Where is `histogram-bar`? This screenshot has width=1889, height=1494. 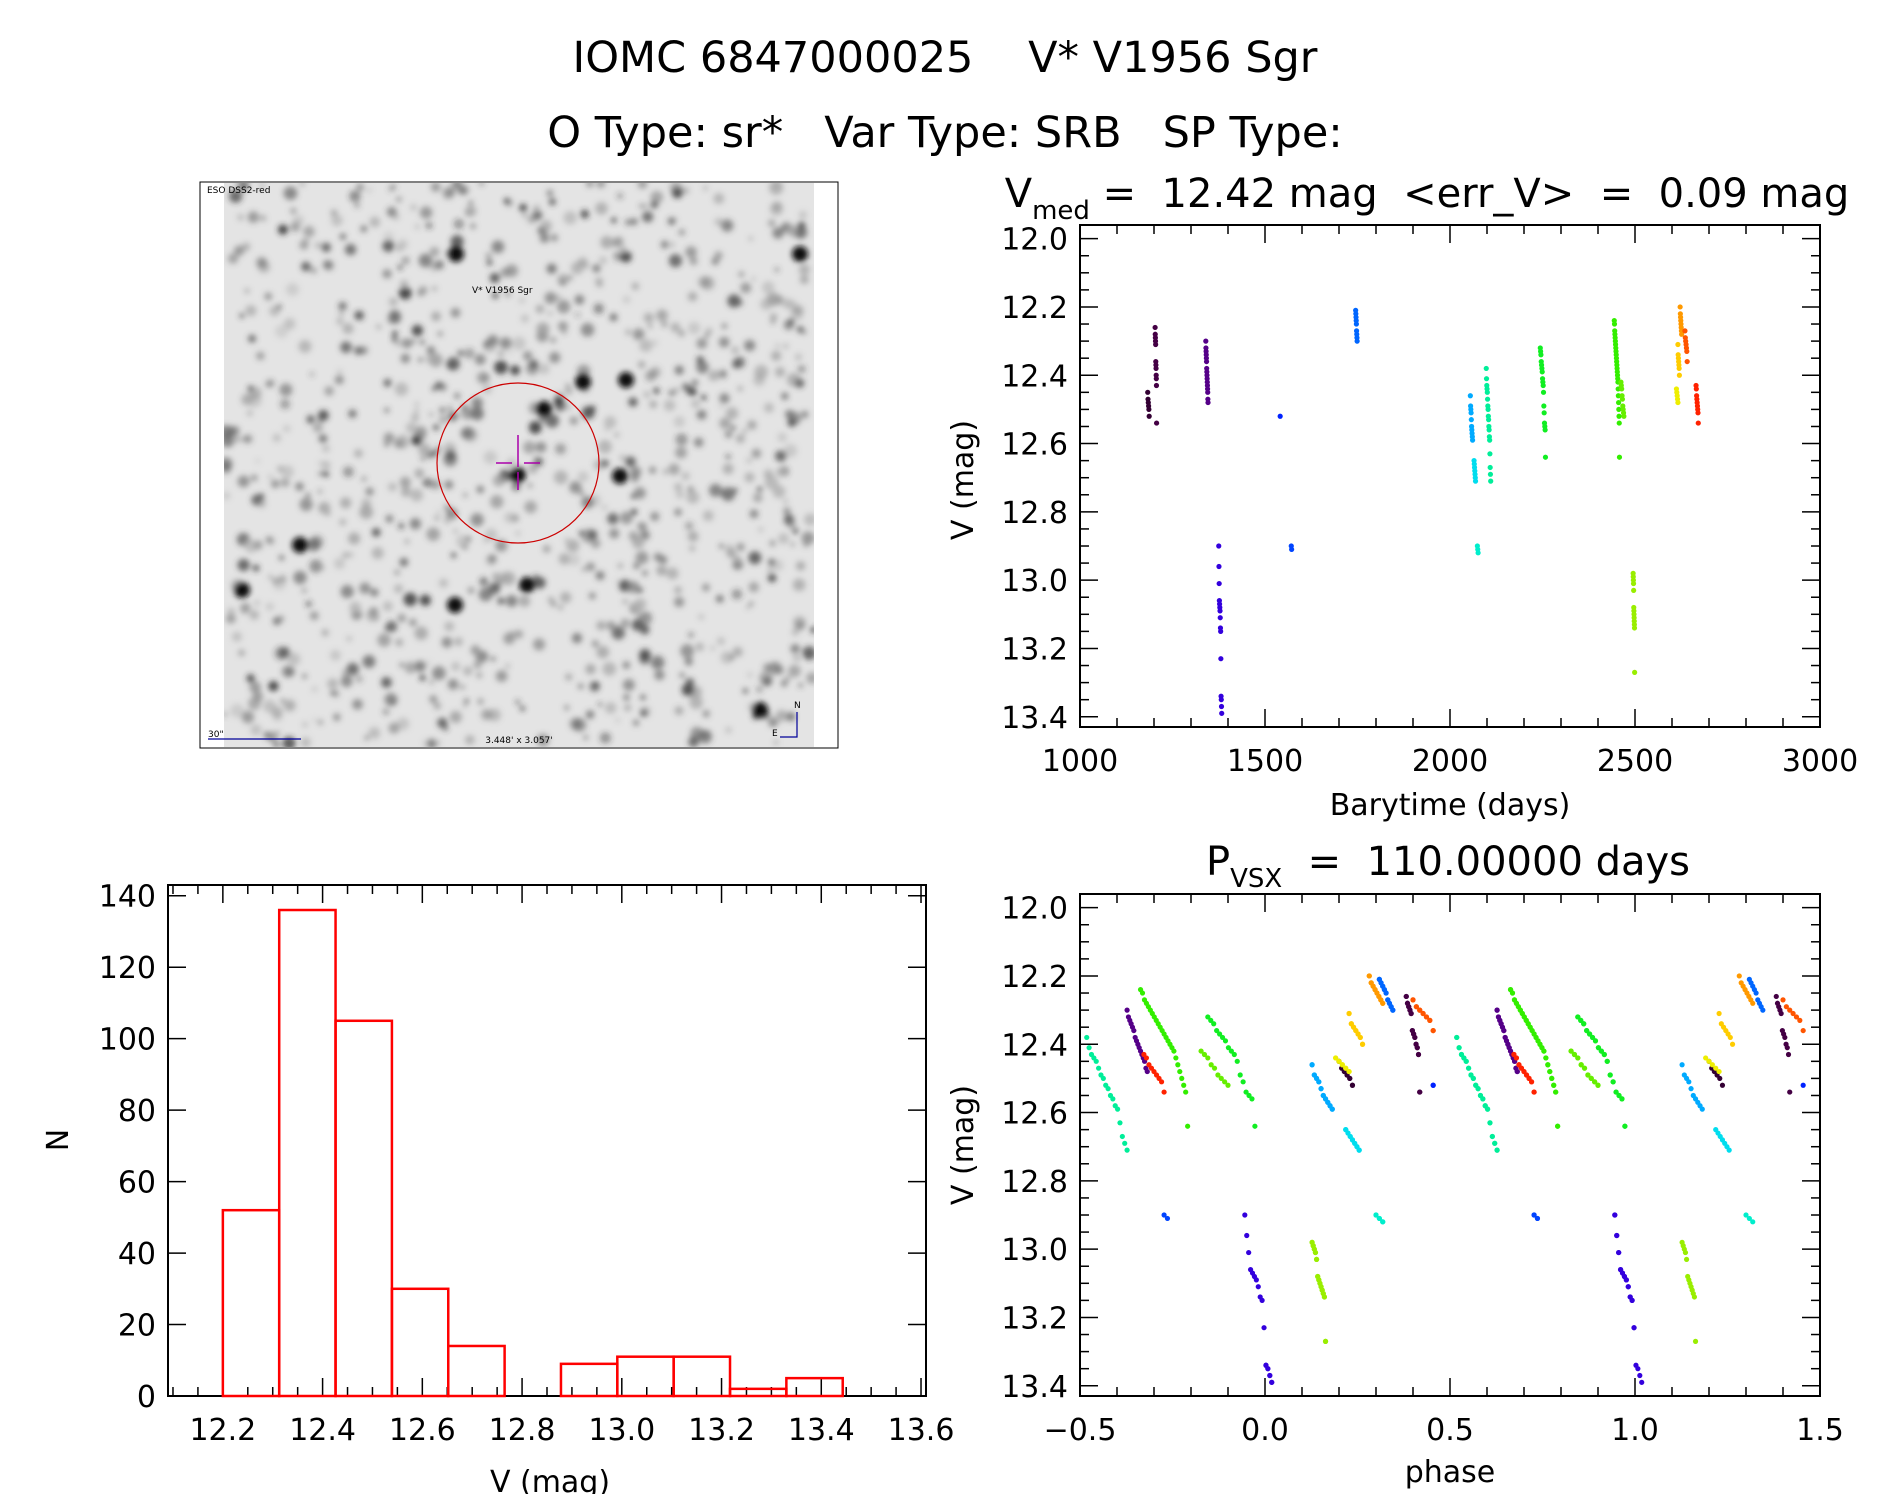 histogram-bar is located at coordinates (814, 1387).